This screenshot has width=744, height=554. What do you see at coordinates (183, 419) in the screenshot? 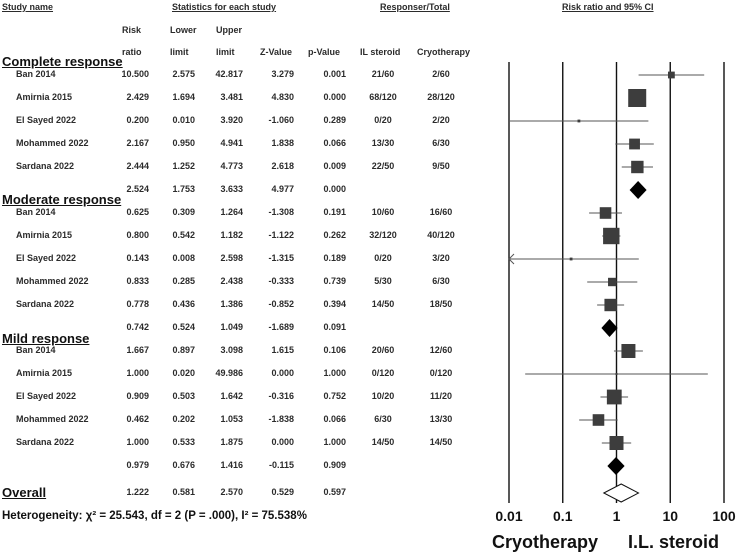
I see `study-lo: 0.202` at bounding box center [183, 419].